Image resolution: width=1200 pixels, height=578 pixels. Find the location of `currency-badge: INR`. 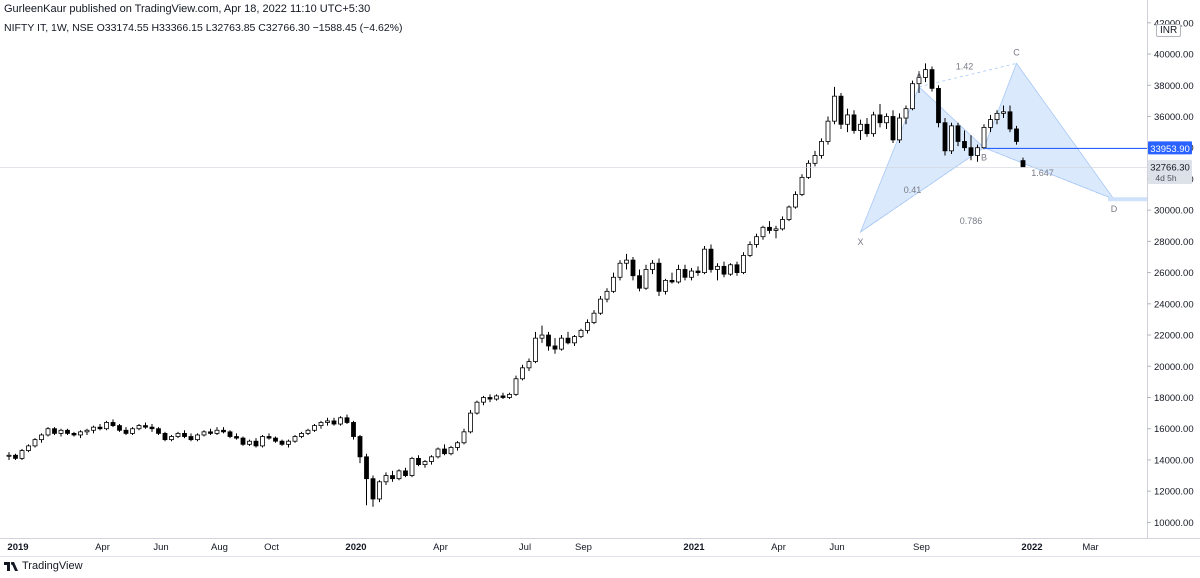

currency-badge: INR is located at coordinates (1169, 30).